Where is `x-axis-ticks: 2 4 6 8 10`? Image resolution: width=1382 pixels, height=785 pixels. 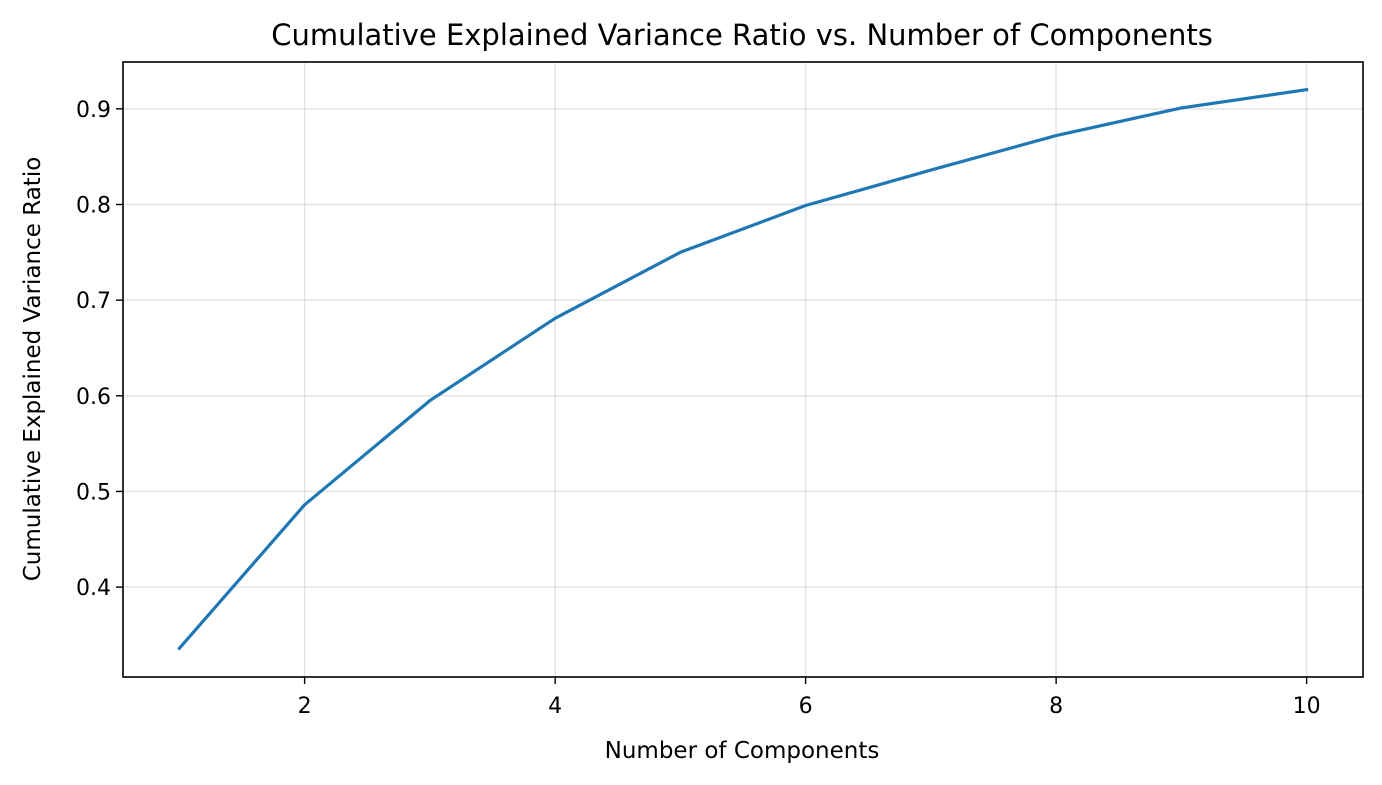 x-axis-ticks: 2 4 6 8 10 is located at coordinates (809, 698).